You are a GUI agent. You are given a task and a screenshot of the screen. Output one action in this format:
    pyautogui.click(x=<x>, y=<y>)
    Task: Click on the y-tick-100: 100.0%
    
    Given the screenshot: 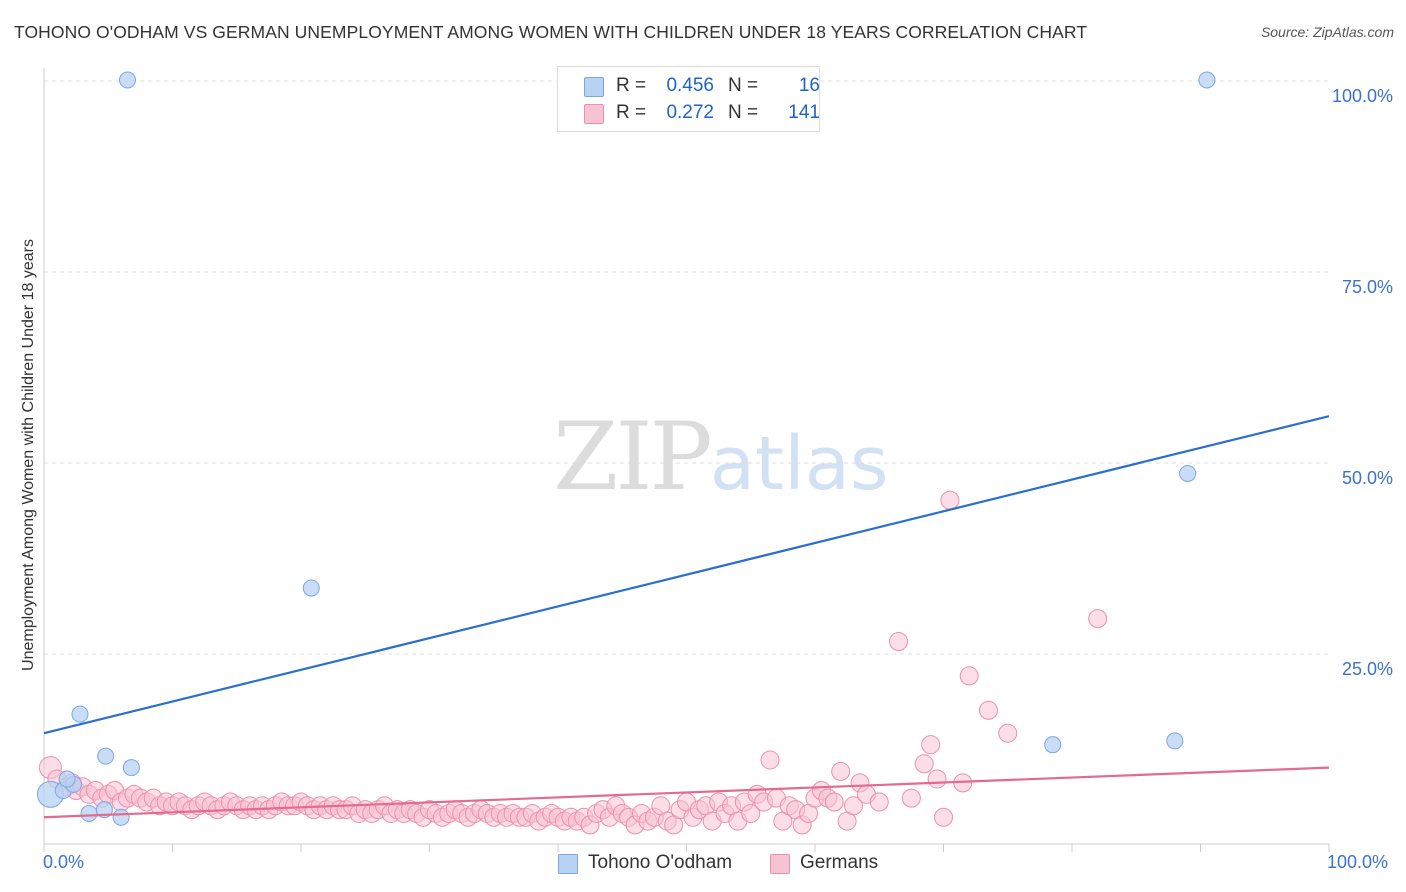 What is the action you would take?
    pyautogui.click(x=1362, y=96)
    